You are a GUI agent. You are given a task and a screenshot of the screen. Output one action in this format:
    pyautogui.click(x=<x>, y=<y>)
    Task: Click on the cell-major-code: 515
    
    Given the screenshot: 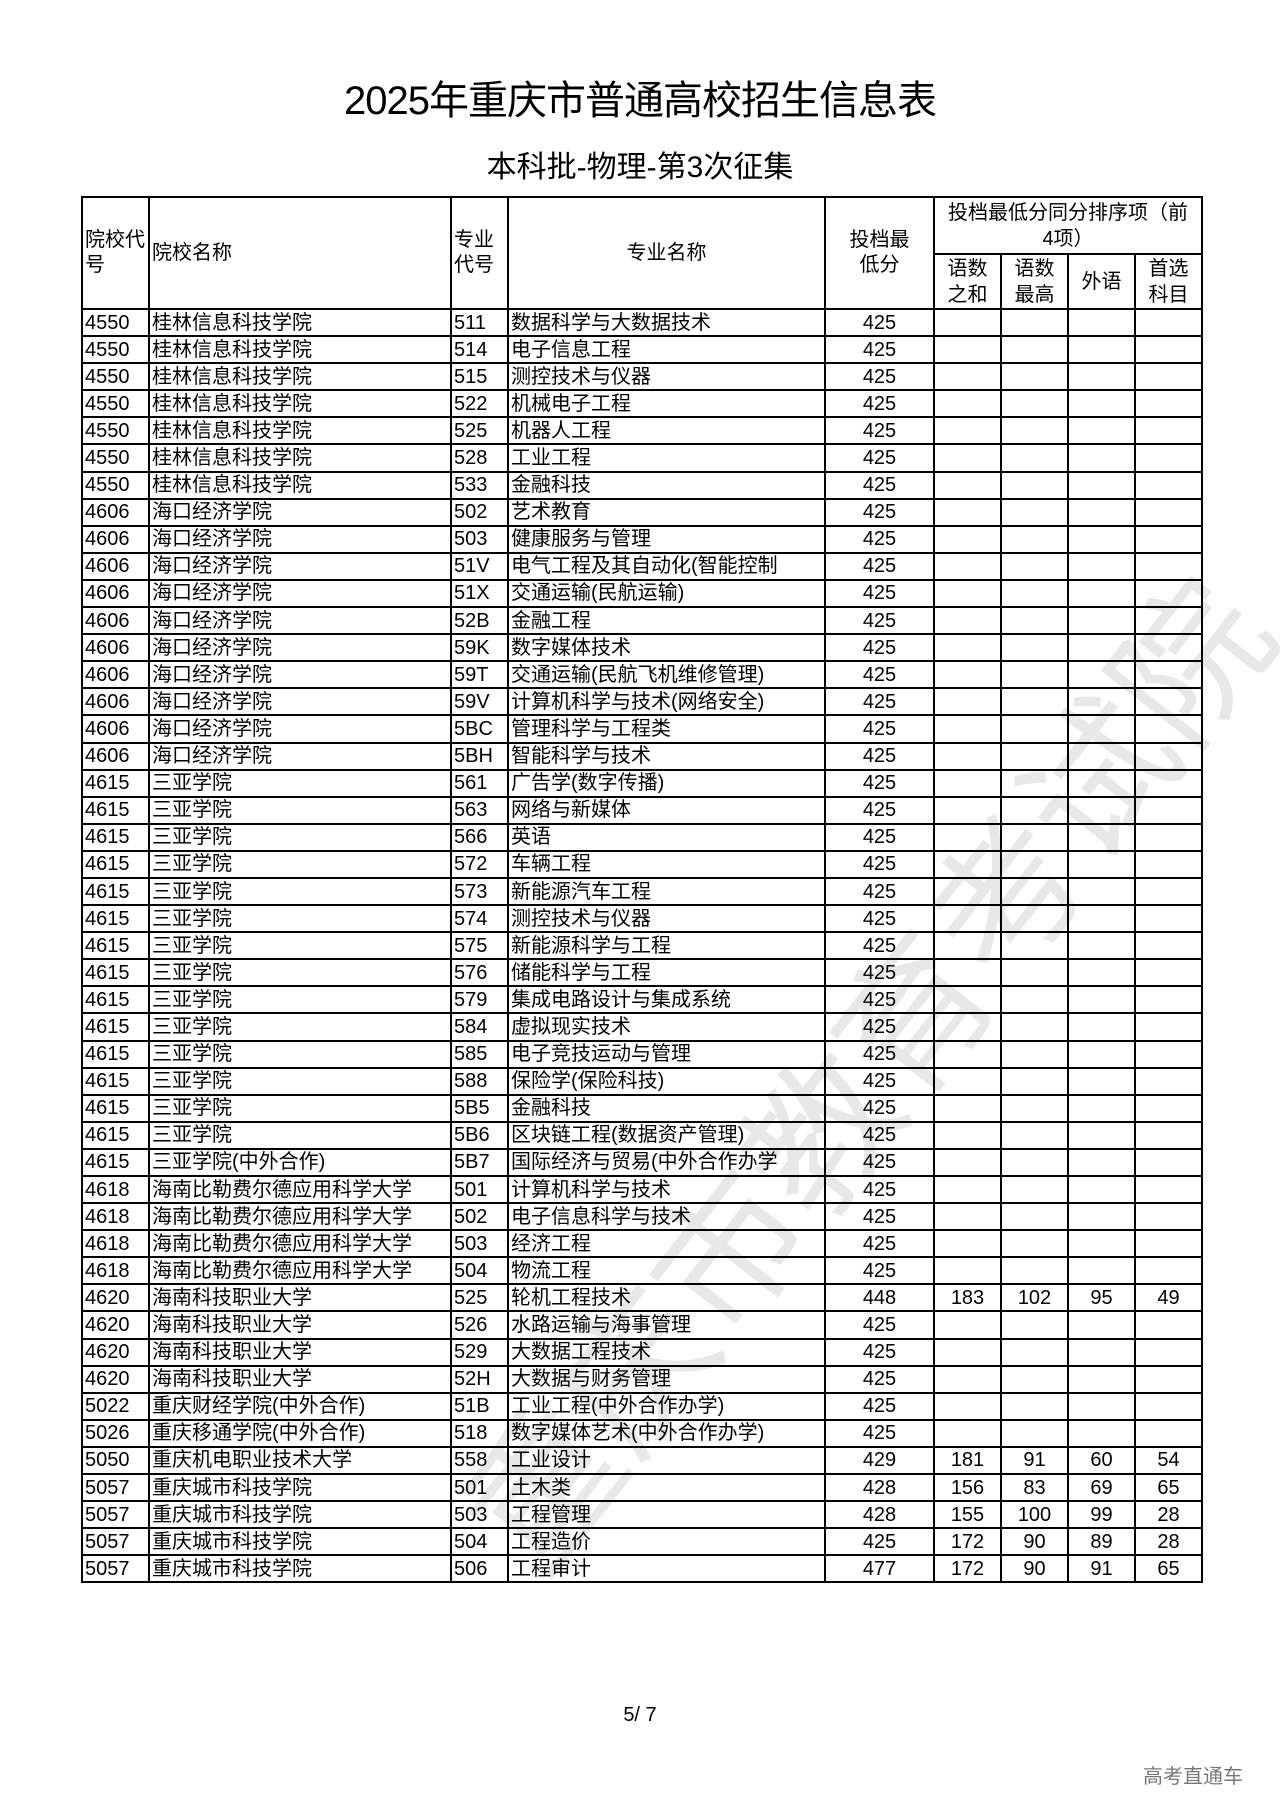 What is the action you would take?
    pyautogui.click(x=479, y=377)
    